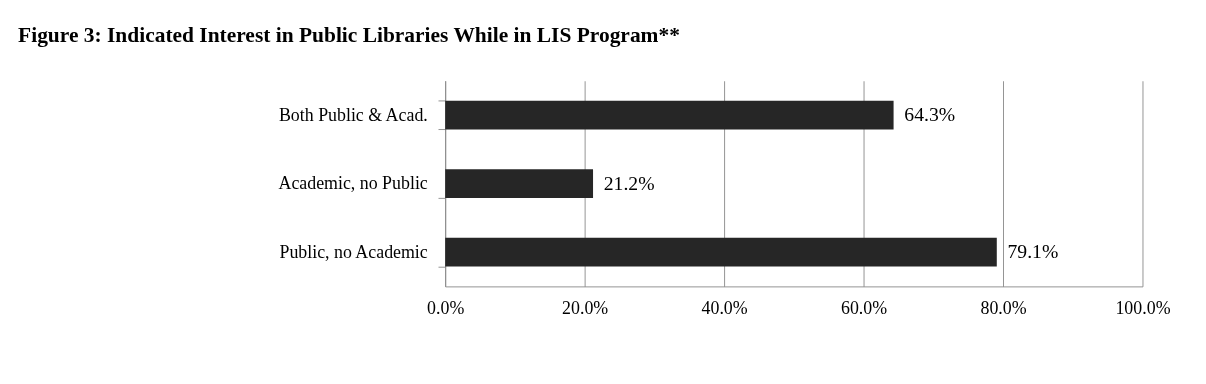 The image size is (1206, 384). What do you see at coordinates (930, 114) in the screenshot?
I see `data-label: 64.3%` at bounding box center [930, 114].